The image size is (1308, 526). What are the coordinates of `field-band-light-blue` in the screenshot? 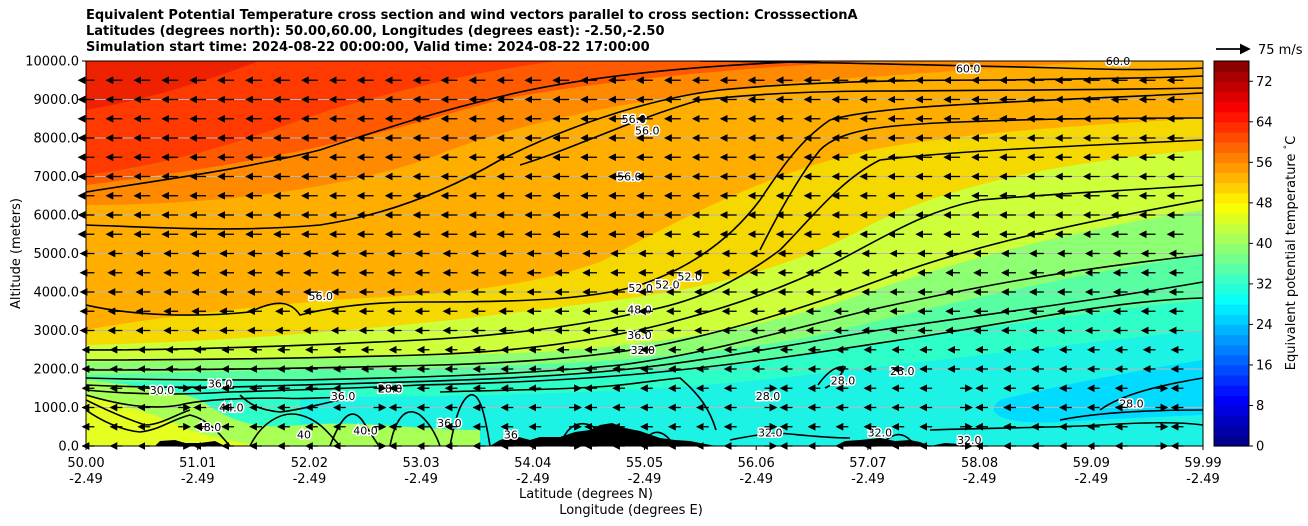 It's located at (1098, 391).